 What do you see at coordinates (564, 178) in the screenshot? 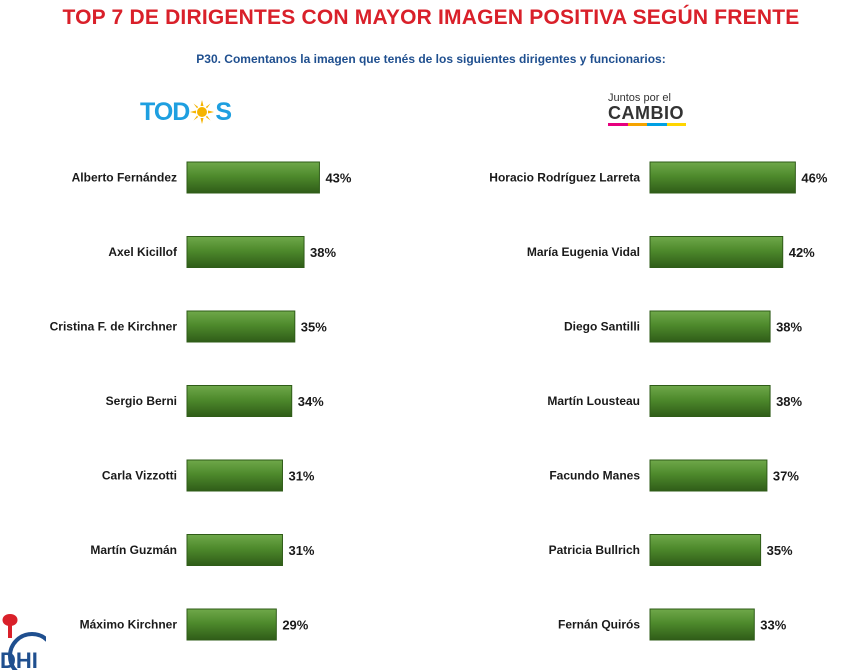
I see `category-label: Horacio Rodríguez Larreta` at bounding box center [564, 178].